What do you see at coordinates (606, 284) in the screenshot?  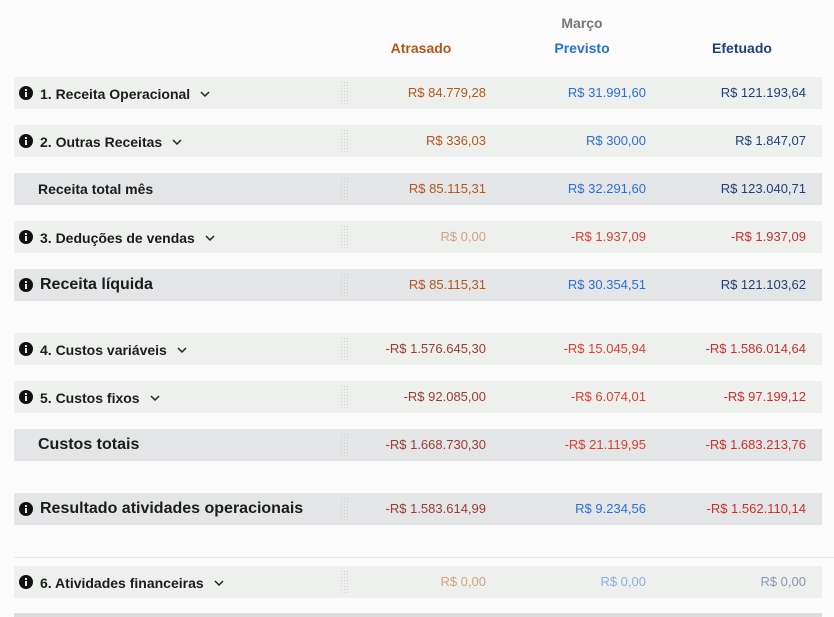 I see `cell-value: R$ 30.354,51` at bounding box center [606, 284].